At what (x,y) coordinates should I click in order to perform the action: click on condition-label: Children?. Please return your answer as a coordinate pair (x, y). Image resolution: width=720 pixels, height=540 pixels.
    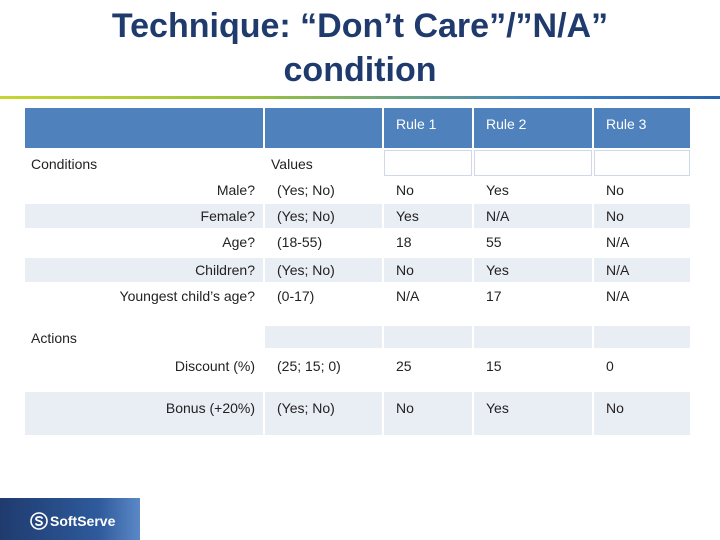
    Looking at the image, I should click on (144, 270).